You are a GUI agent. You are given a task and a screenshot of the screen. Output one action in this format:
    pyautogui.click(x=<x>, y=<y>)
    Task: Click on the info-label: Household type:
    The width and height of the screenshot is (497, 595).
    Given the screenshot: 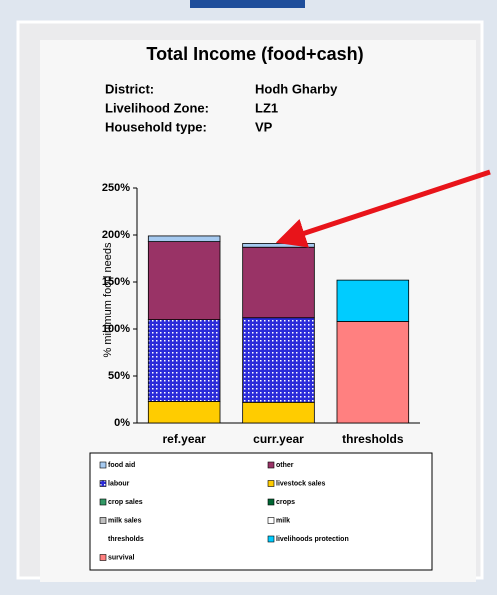 What is the action you would take?
    pyautogui.click(x=156, y=126)
    